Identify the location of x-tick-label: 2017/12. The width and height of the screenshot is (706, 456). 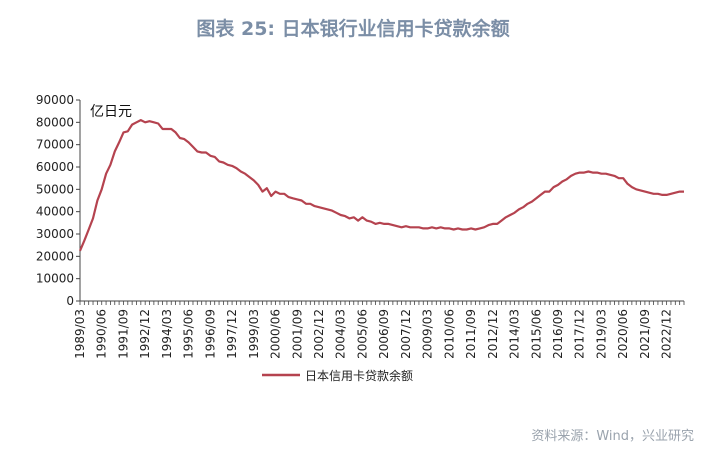
(580, 334).